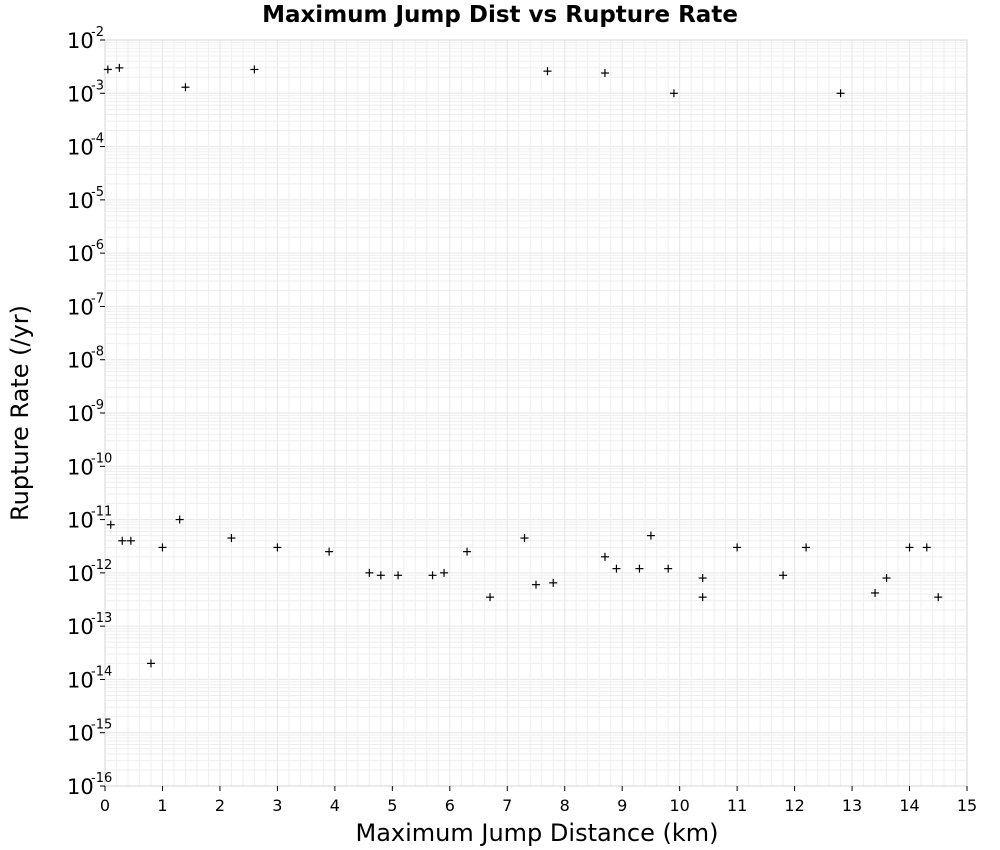  I want to click on y-tick-exponent: -6, so click(97, 245).